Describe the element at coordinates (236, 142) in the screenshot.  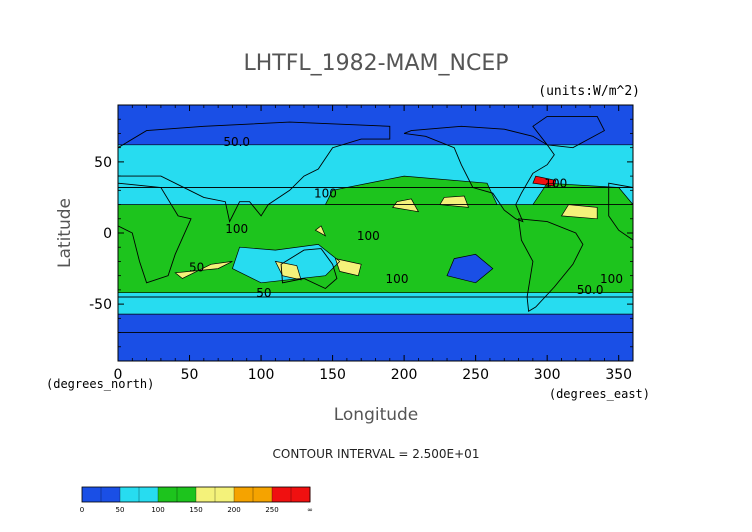
I see `contour-label-0: 50.0` at that location.